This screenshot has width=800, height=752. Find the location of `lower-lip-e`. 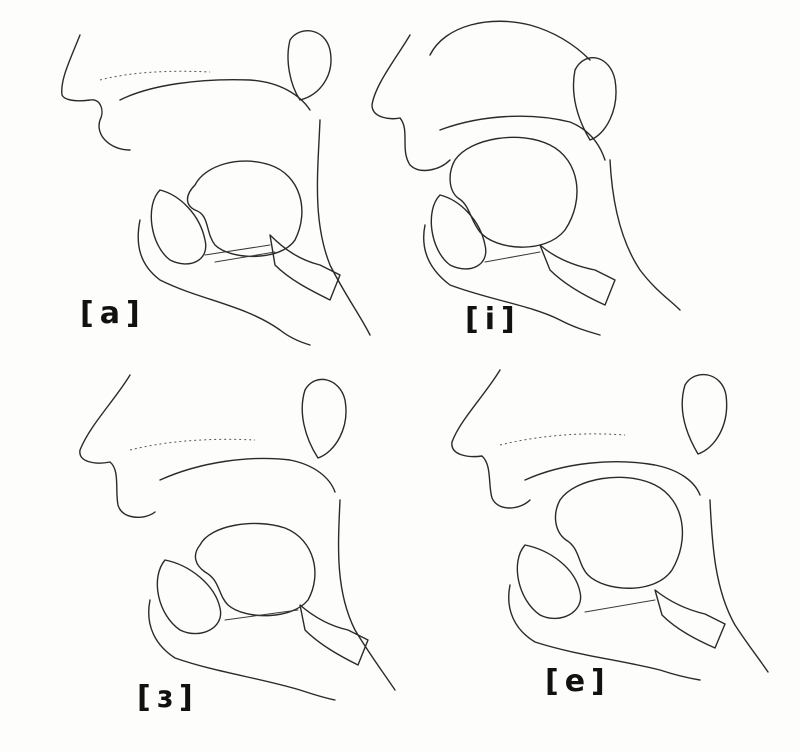

lower-lip-e is located at coordinates (549, 582).